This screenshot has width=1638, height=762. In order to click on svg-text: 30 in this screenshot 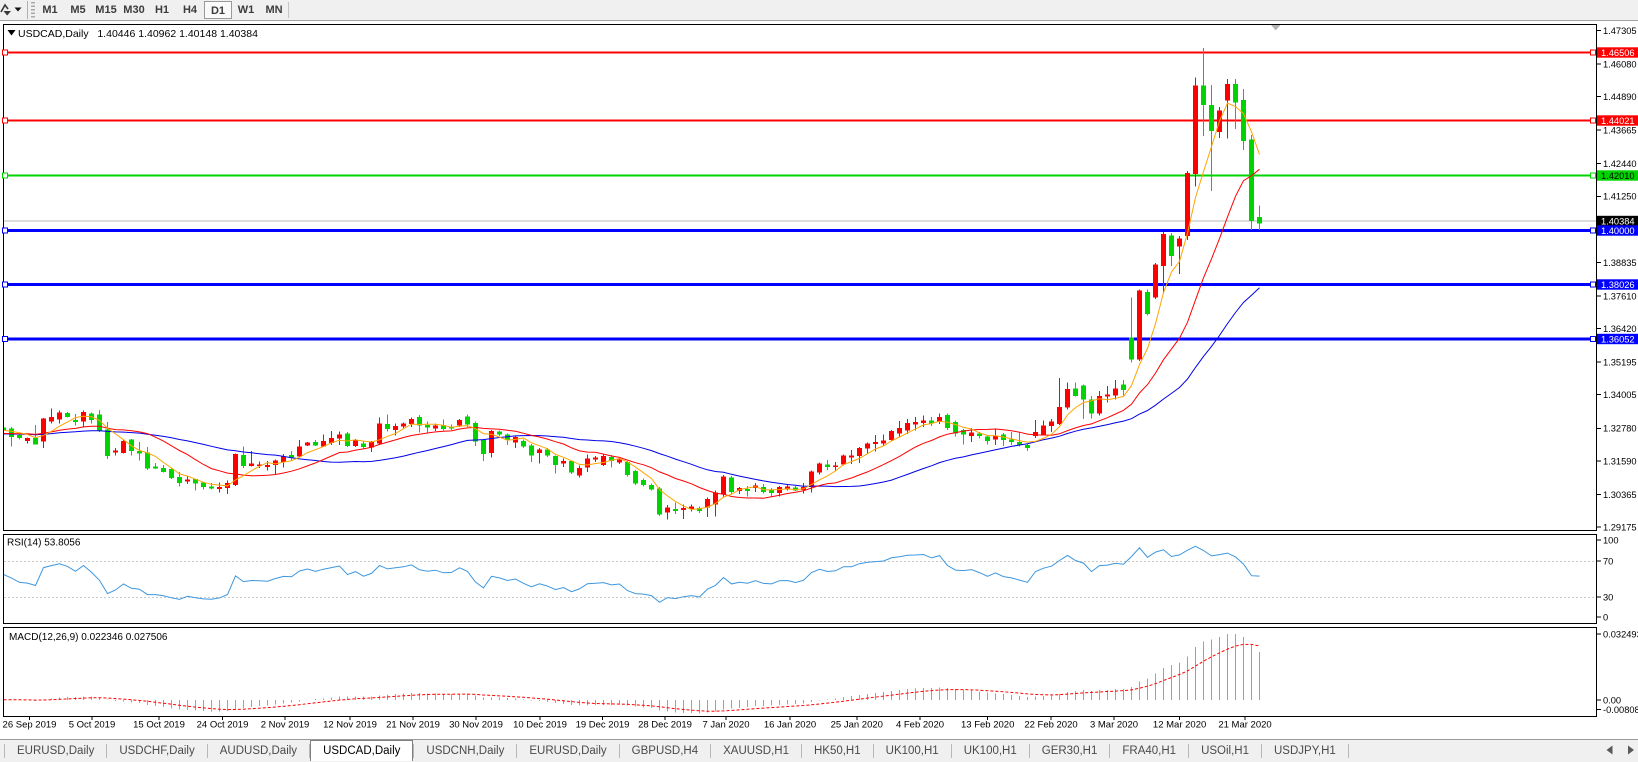, I will do `click(1608, 597)`.